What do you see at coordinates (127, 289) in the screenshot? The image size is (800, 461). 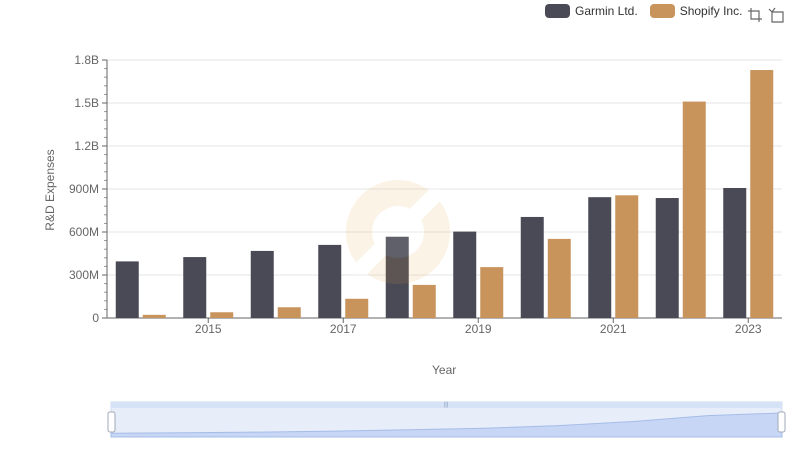 I see `bar-garmin-2014` at bounding box center [127, 289].